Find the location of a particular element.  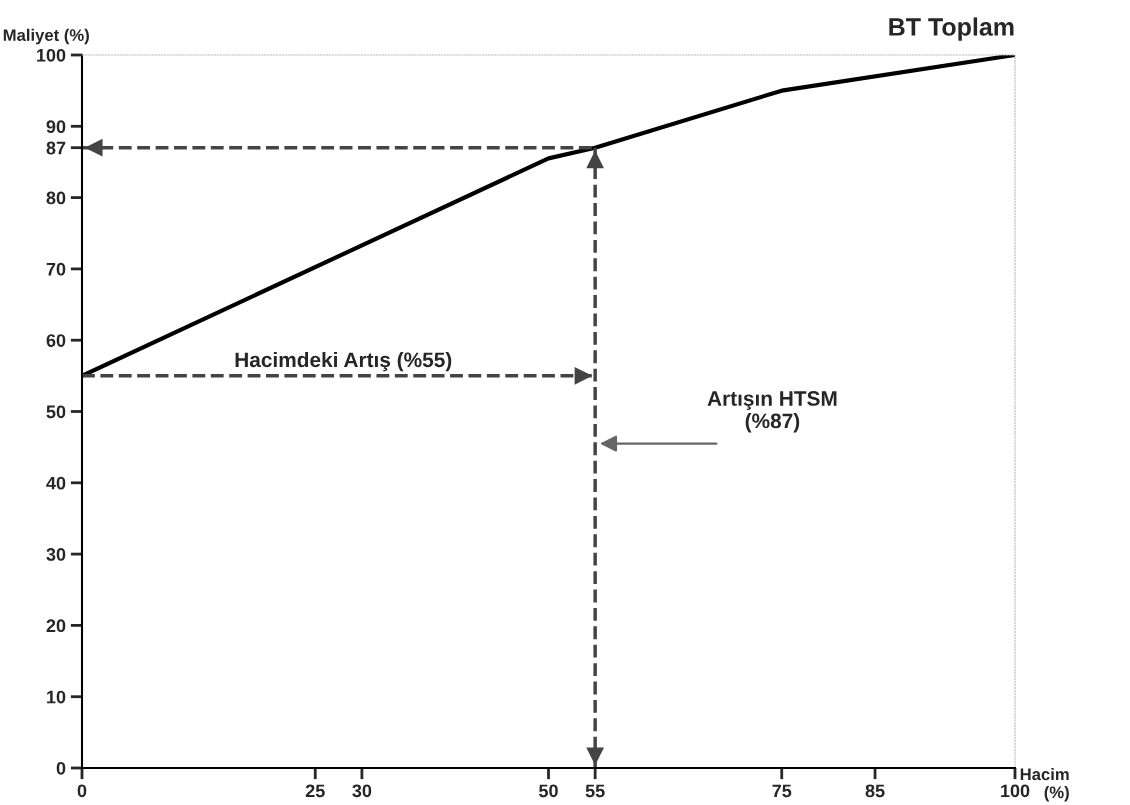

y-tick-label: 30 is located at coordinates (56, 554).